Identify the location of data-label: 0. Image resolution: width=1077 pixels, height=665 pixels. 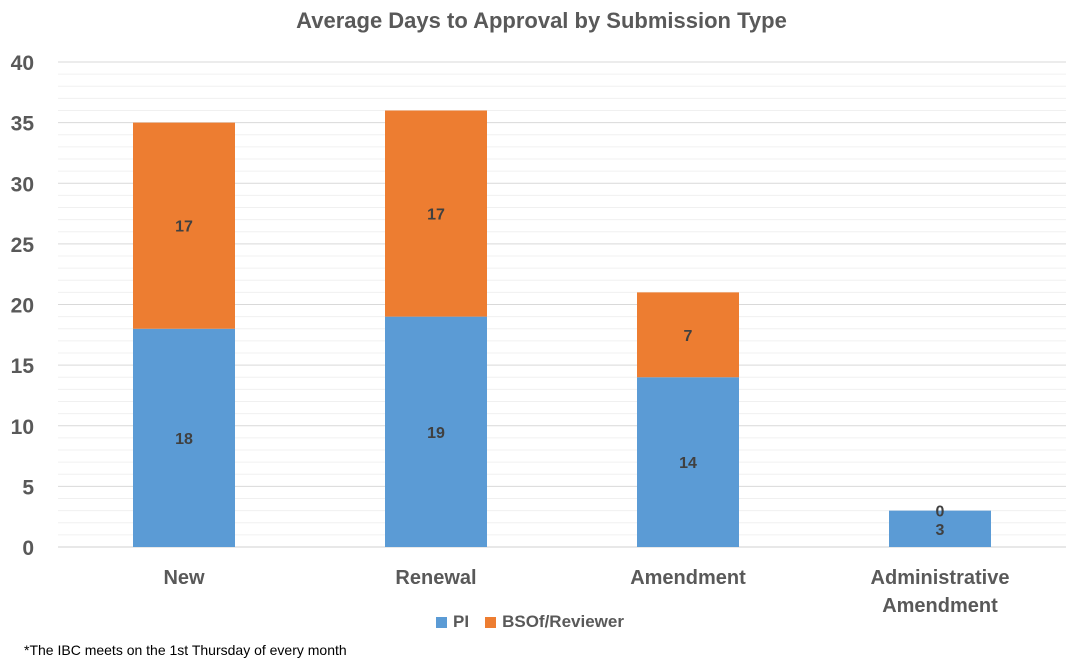
(940, 512).